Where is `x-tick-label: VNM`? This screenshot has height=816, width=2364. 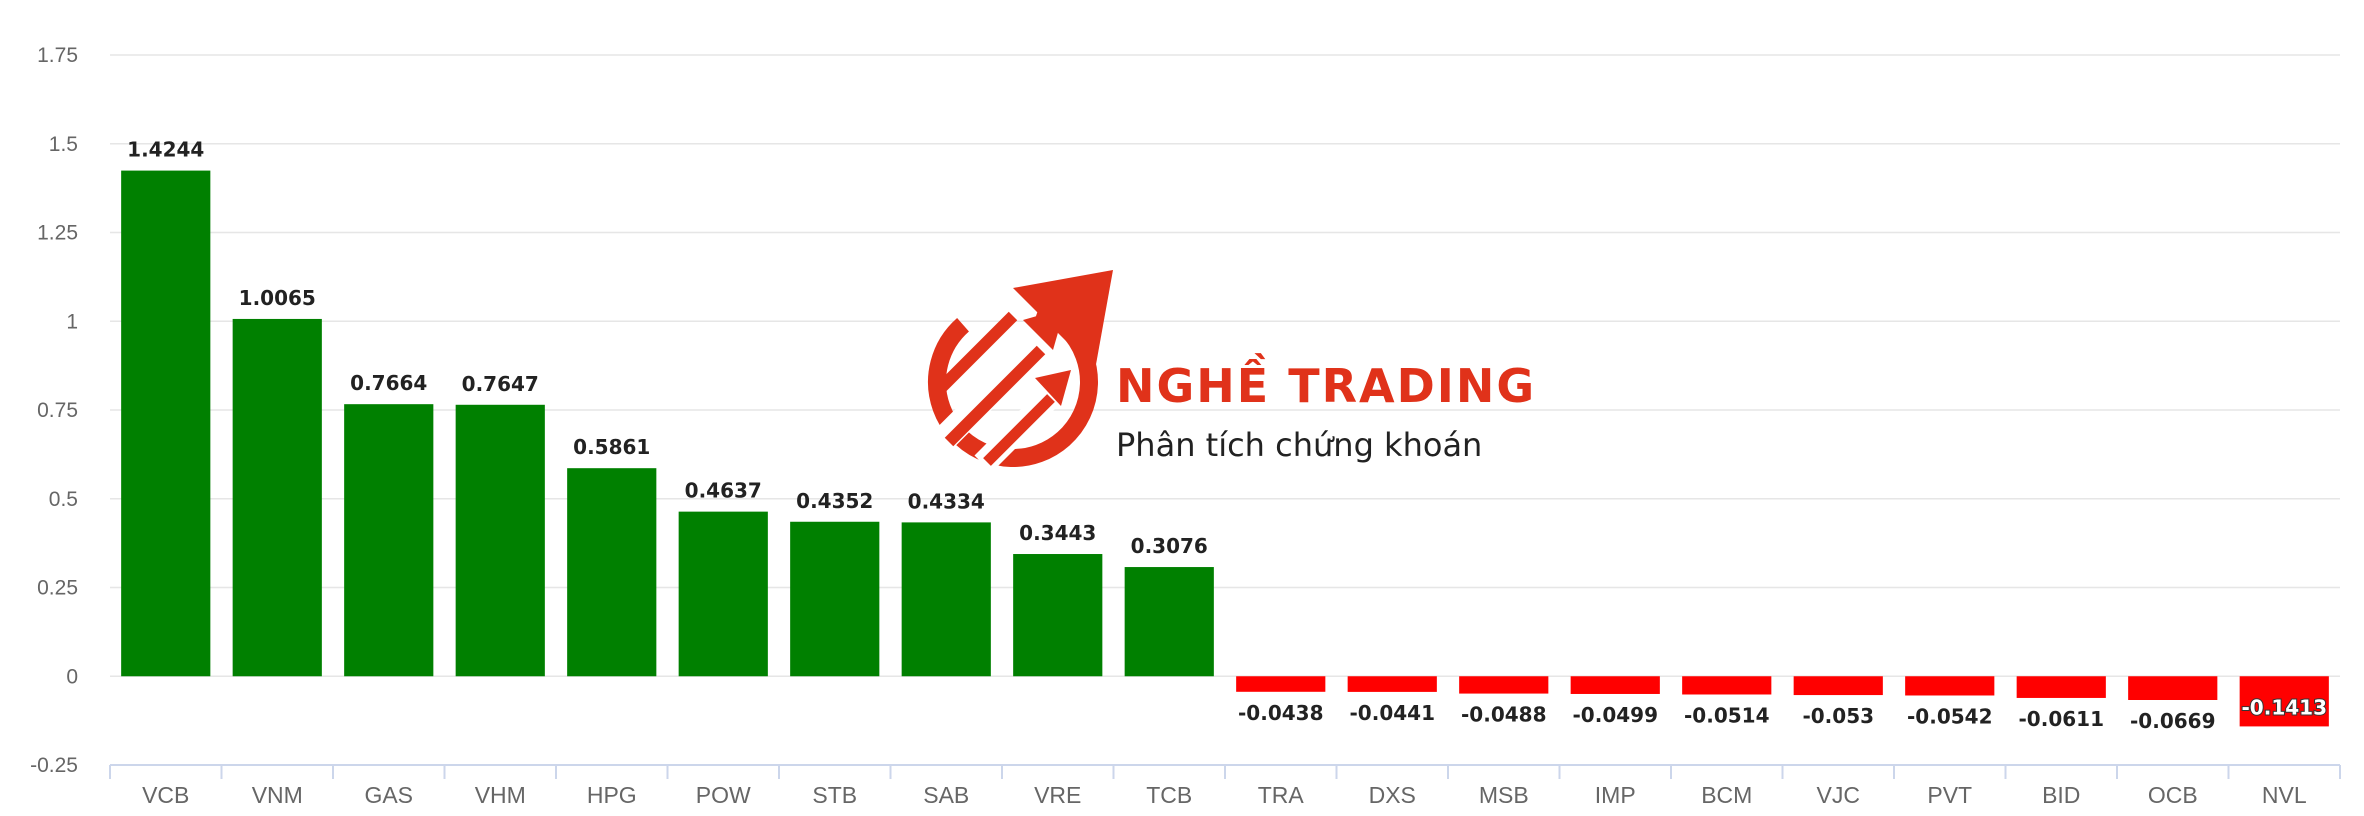
x-tick-label: VNM is located at coordinates (277, 795).